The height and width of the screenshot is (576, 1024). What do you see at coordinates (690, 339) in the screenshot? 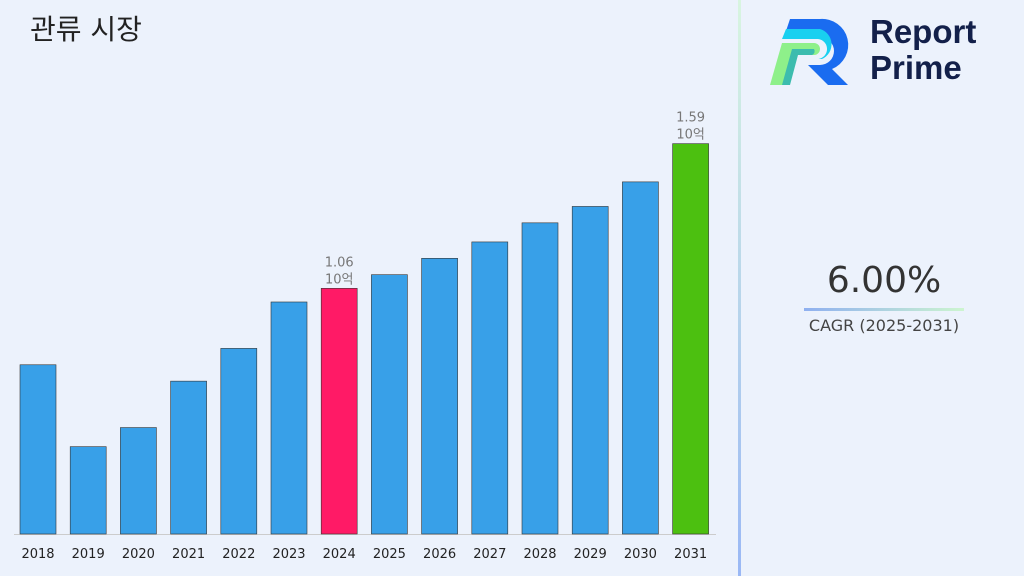
I see `bar-2031` at bounding box center [690, 339].